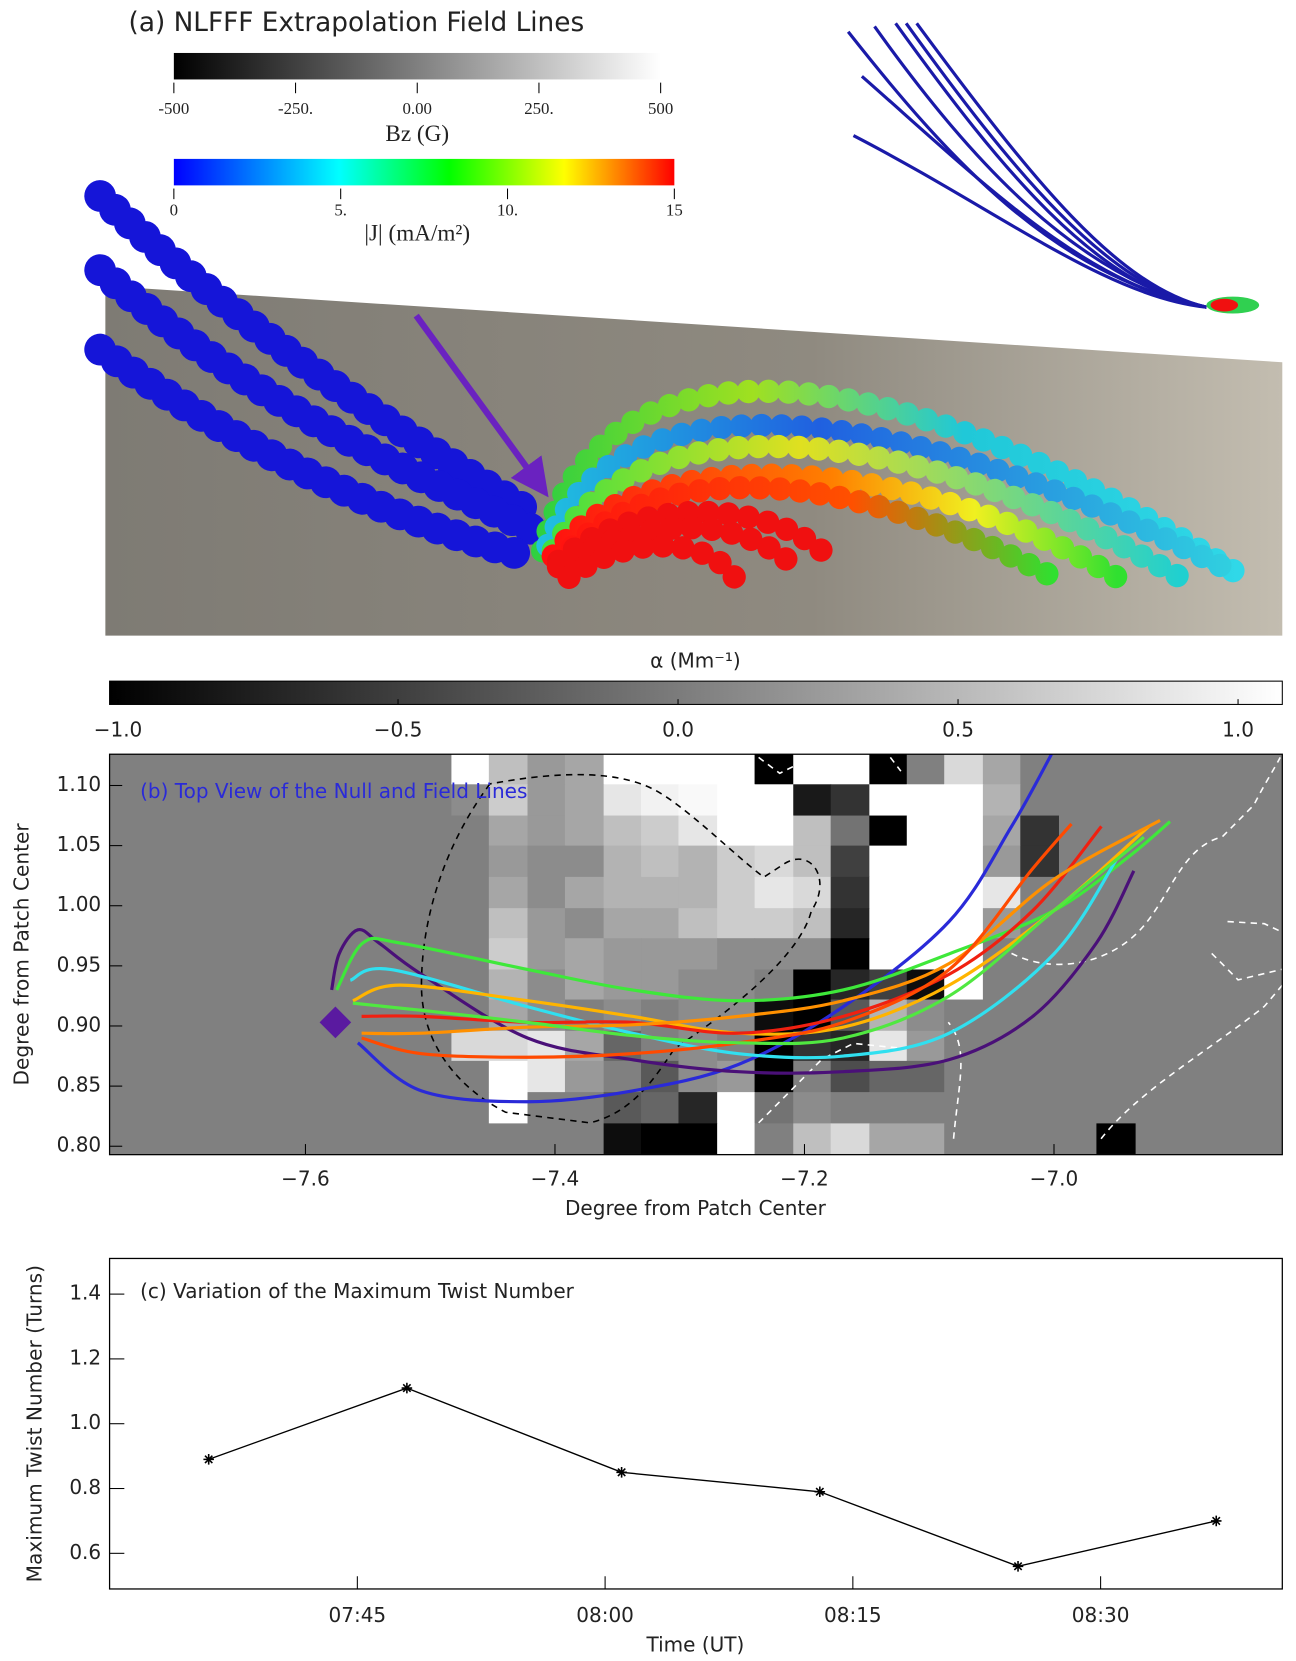 This screenshot has width=1296, height=1661. I want to click on colorbar-tick-label: 10., so click(507, 210).